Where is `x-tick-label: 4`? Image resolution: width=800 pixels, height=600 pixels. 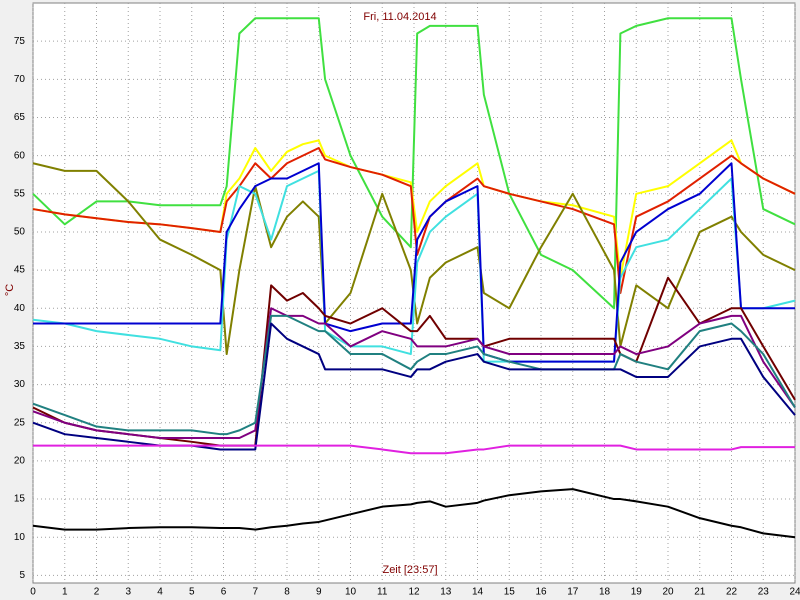 x-tick-label: 4 is located at coordinates (160, 592).